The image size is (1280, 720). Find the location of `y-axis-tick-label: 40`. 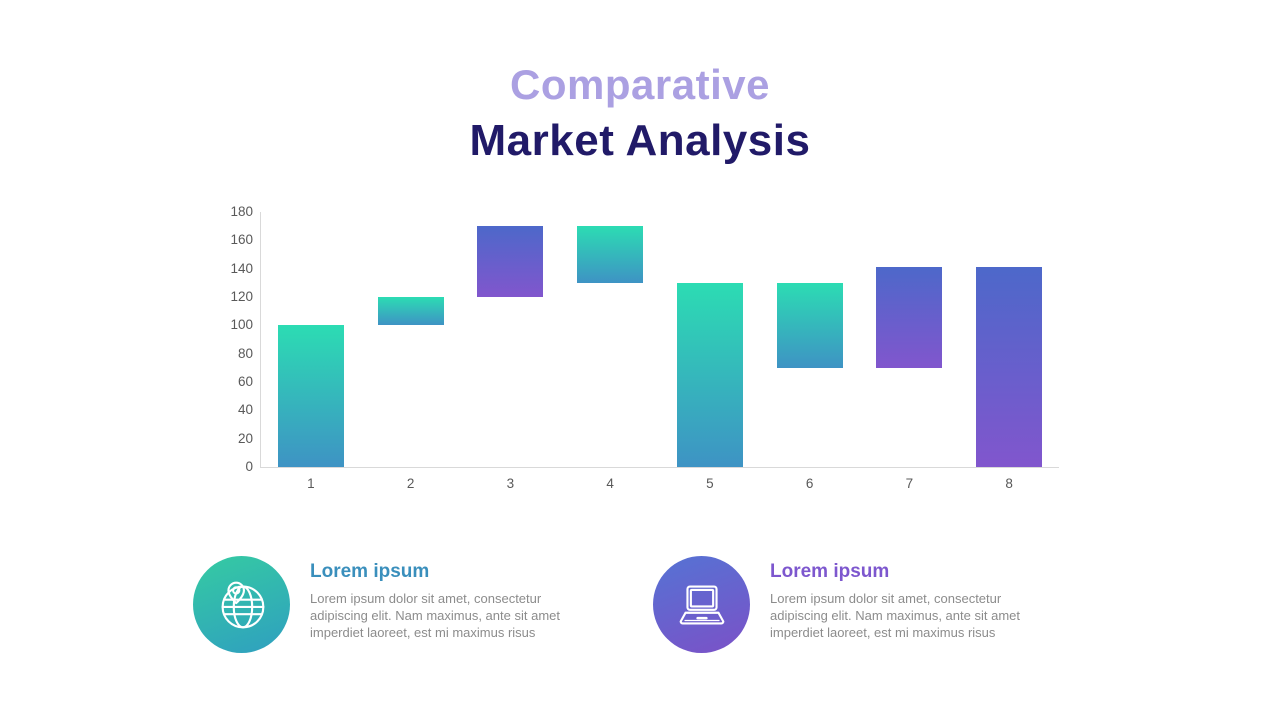

y-axis-tick-label: 40 is located at coordinates (245, 410).